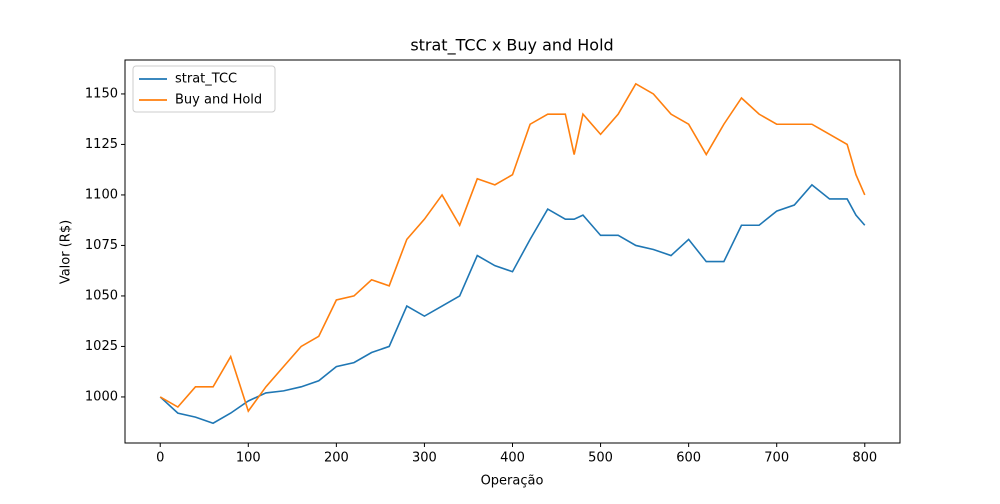 Image resolution: width=1000 pixels, height=504 pixels. What do you see at coordinates (864, 458) in the screenshot?
I see `x-tick-label: 800` at bounding box center [864, 458].